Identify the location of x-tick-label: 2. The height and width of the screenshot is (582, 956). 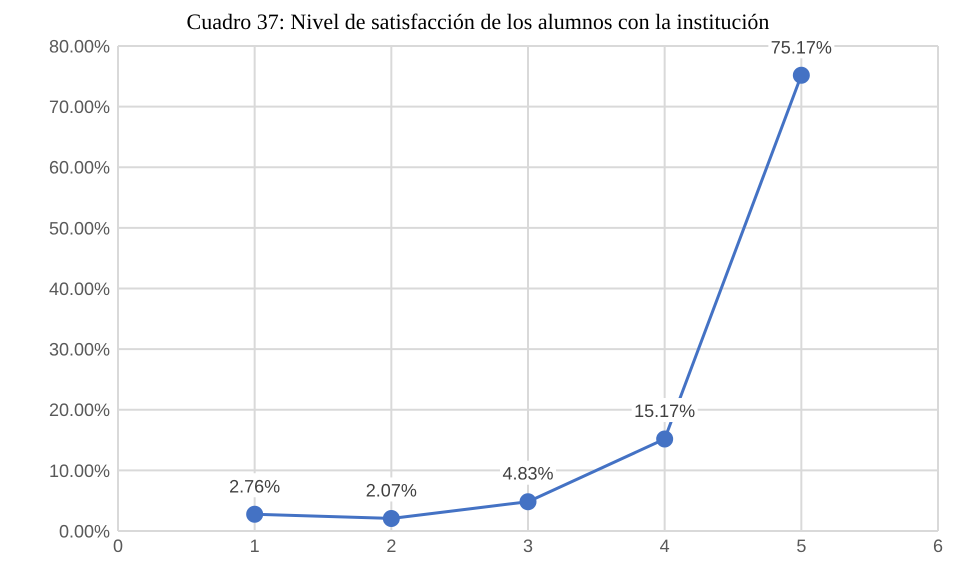
(391, 546).